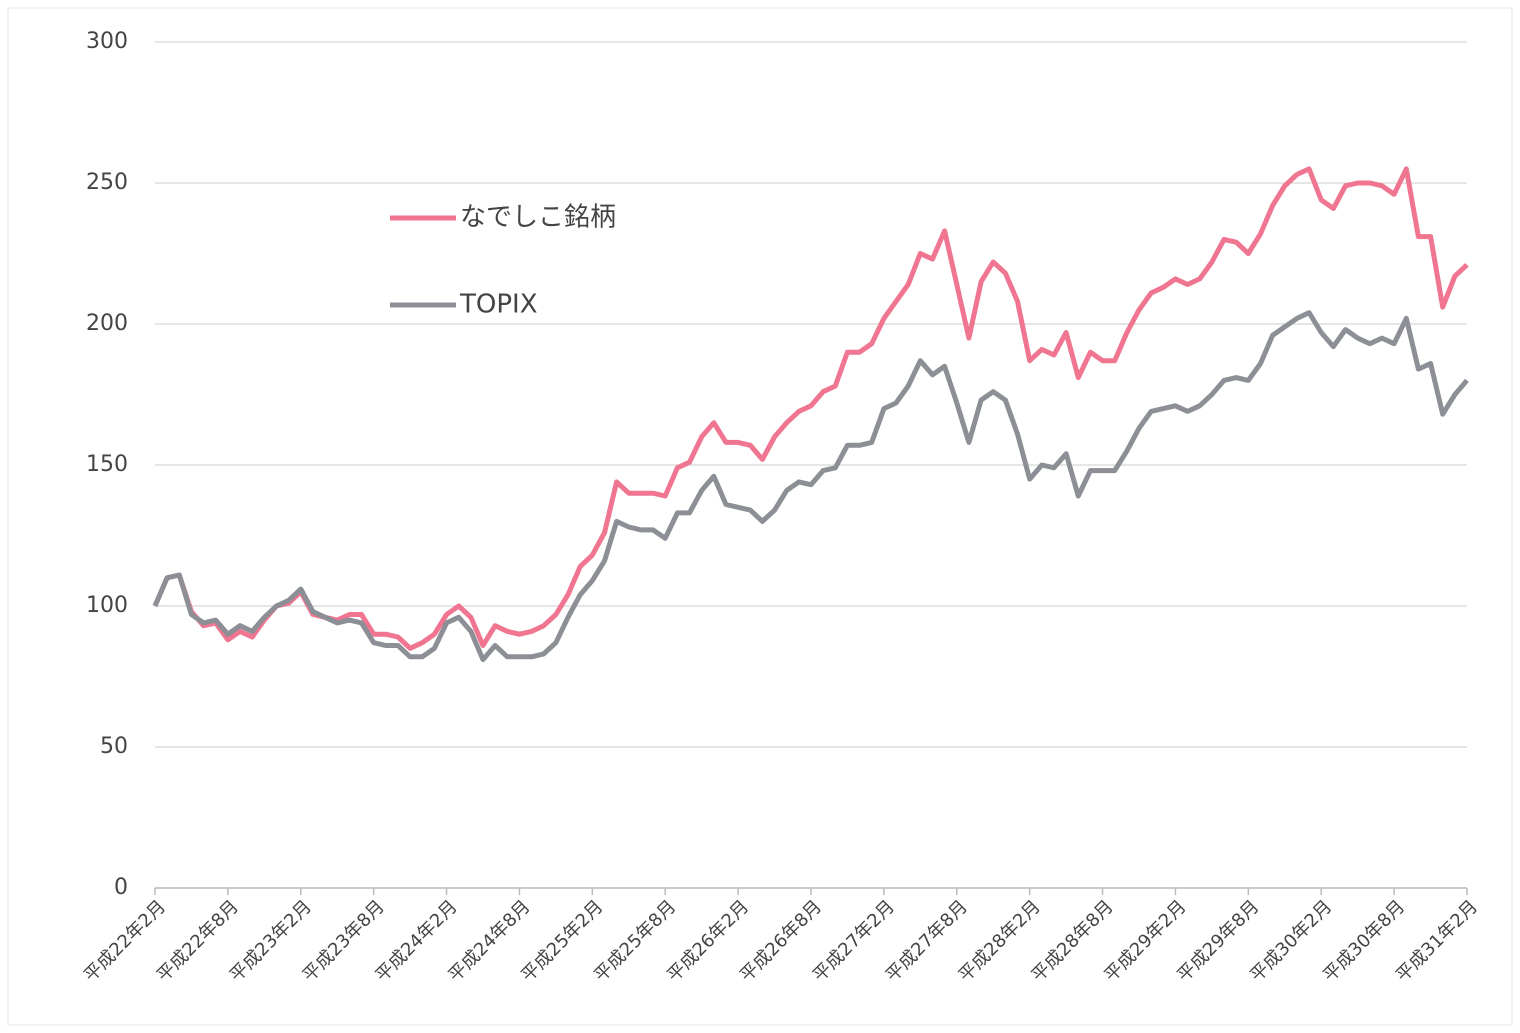 The image size is (1520, 1033). What do you see at coordinates (107, 605) in the screenshot?
I see `y-tick-label: 100` at bounding box center [107, 605].